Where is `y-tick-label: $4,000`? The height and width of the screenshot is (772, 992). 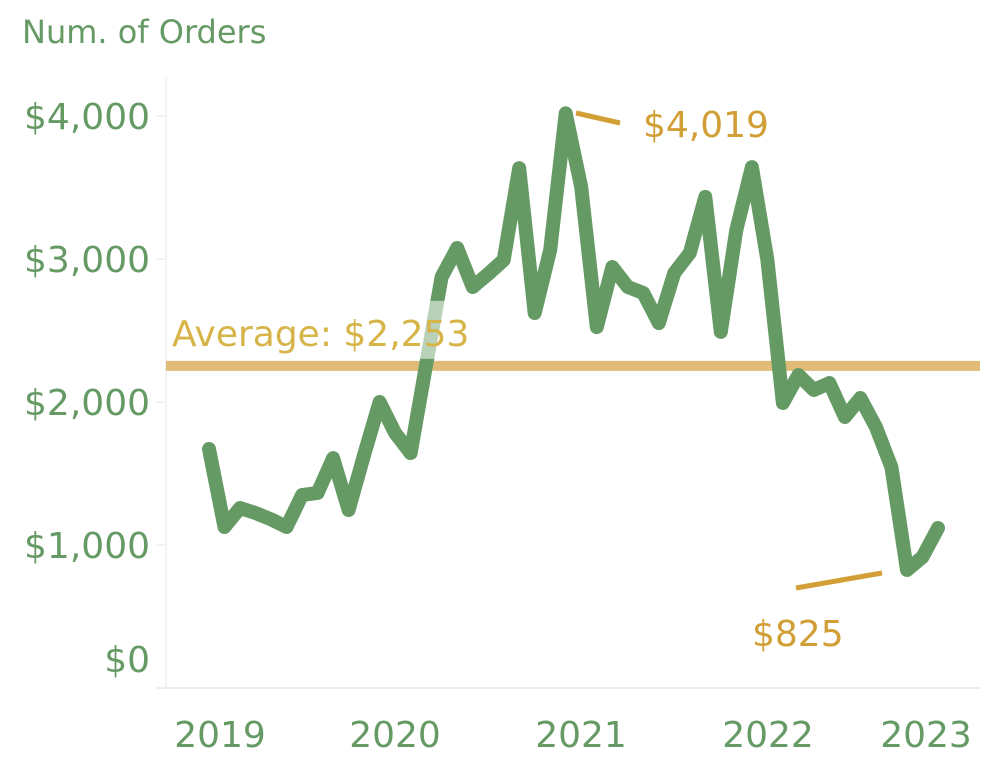
y-tick-label: $4,000 is located at coordinates (87, 117).